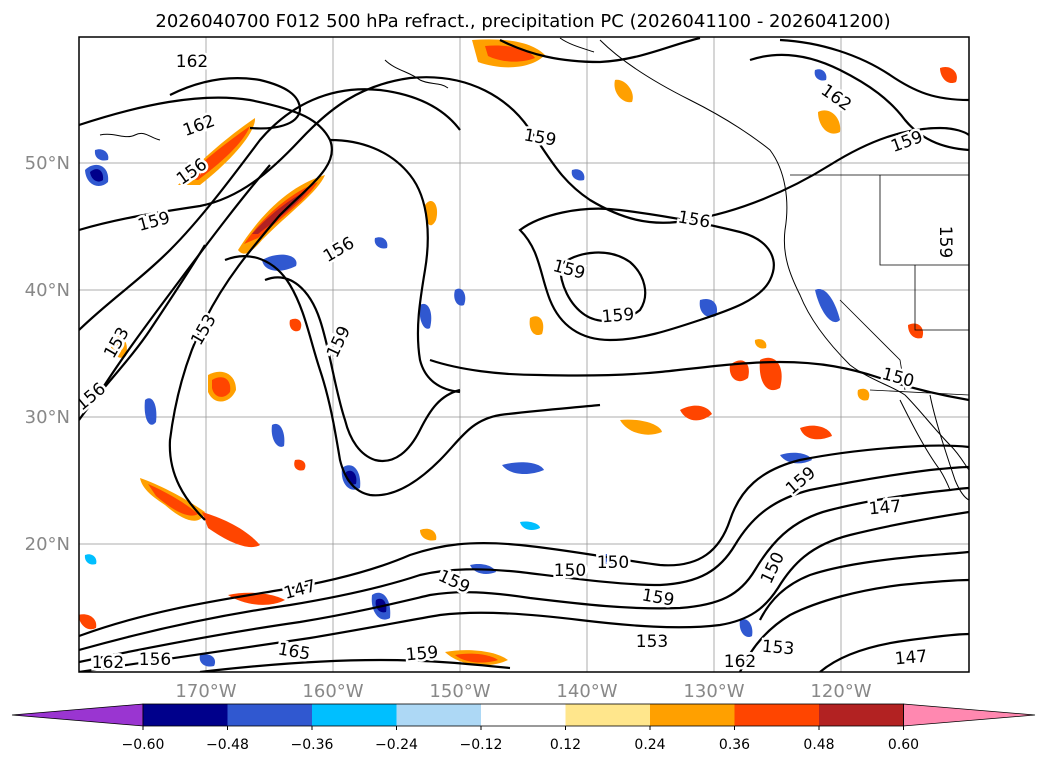  Describe the element at coordinates (818, 745) in the screenshot. I see `colorbar-tick-label: 0.48` at that location.